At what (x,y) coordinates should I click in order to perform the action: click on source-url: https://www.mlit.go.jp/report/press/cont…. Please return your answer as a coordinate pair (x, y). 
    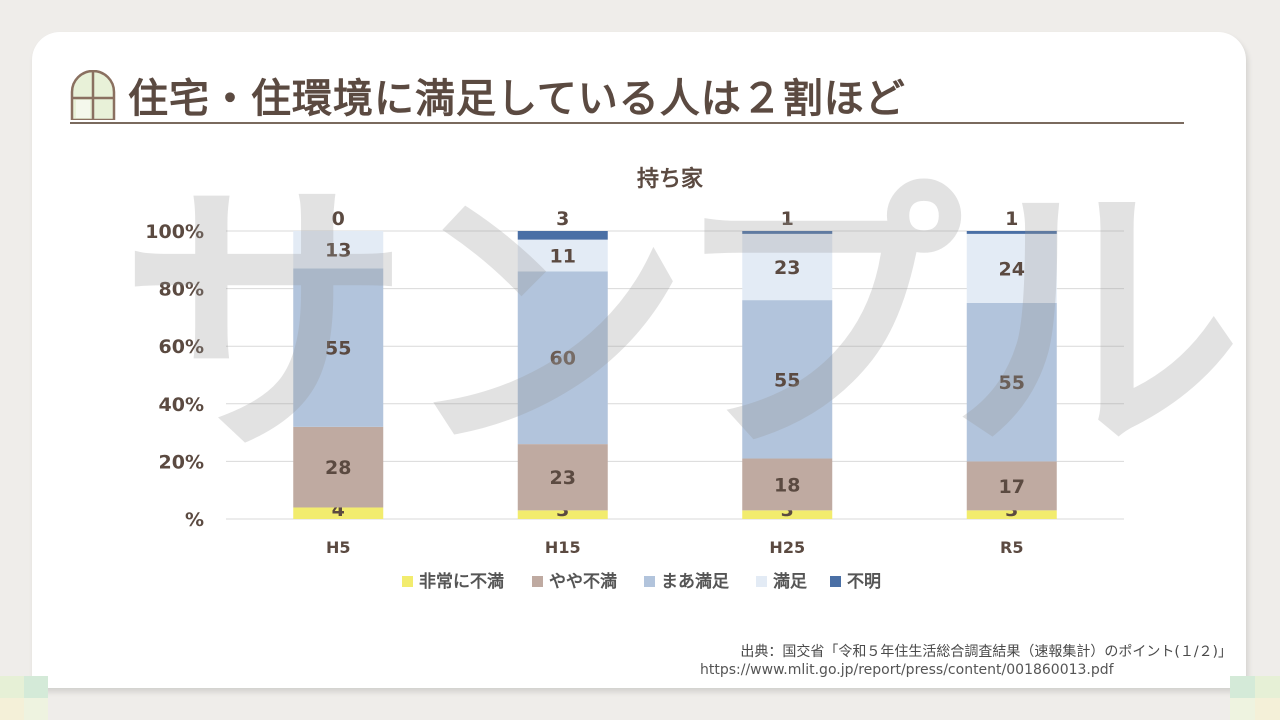
    Looking at the image, I should click on (907, 670).